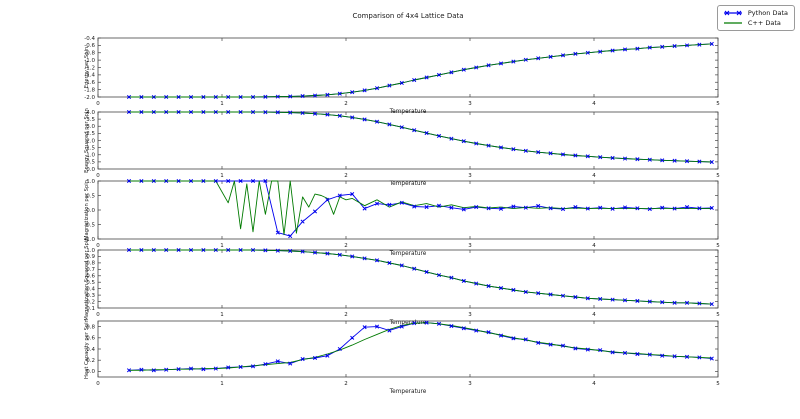 This screenshot has height=419, width=800. I want to click on y-axis-label: Energy Squared per Spin, so click(87, 140).